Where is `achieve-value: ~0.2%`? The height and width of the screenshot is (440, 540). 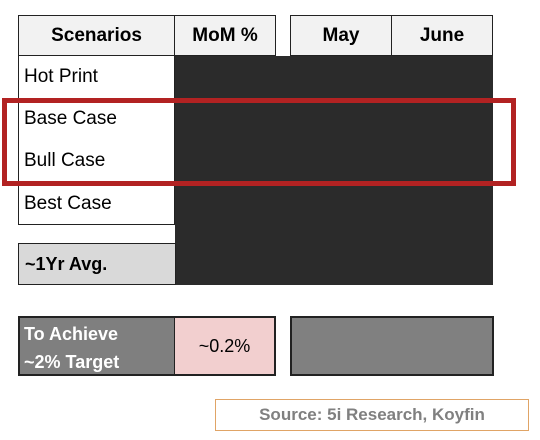 achieve-value: ~0.2% is located at coordinates (225, 346).